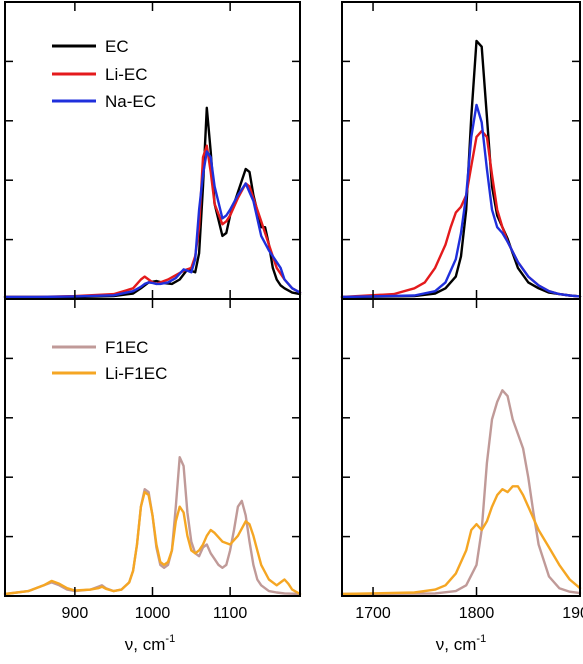 The image size is (583, 664). I want to click on legend-label-ec: EC, so click(117, 46).